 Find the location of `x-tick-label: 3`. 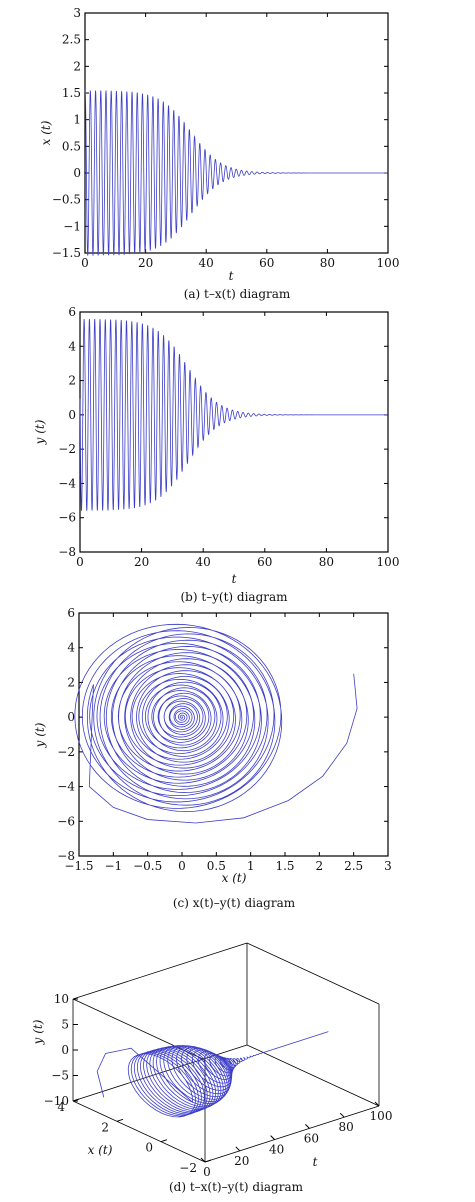

x-tick-label: 3 is located at coordinates (388, 866).